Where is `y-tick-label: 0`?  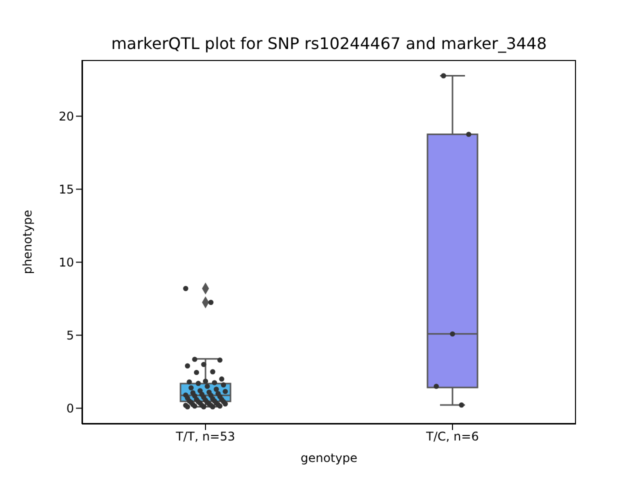
y-tick-label: 0 is located at coordinates (70, 408).